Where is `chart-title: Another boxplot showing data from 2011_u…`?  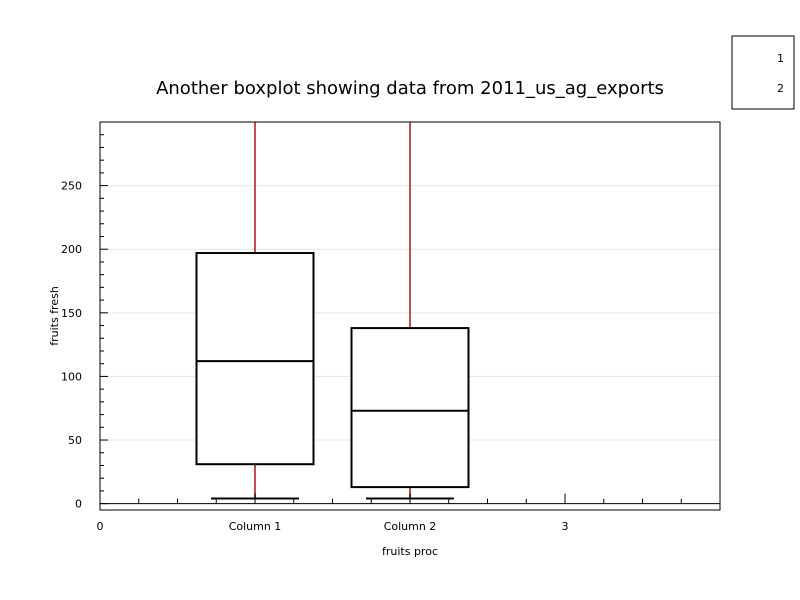 chart-title: Another boxplot showing data from 2011_u… is located at coordinates (410, 88).